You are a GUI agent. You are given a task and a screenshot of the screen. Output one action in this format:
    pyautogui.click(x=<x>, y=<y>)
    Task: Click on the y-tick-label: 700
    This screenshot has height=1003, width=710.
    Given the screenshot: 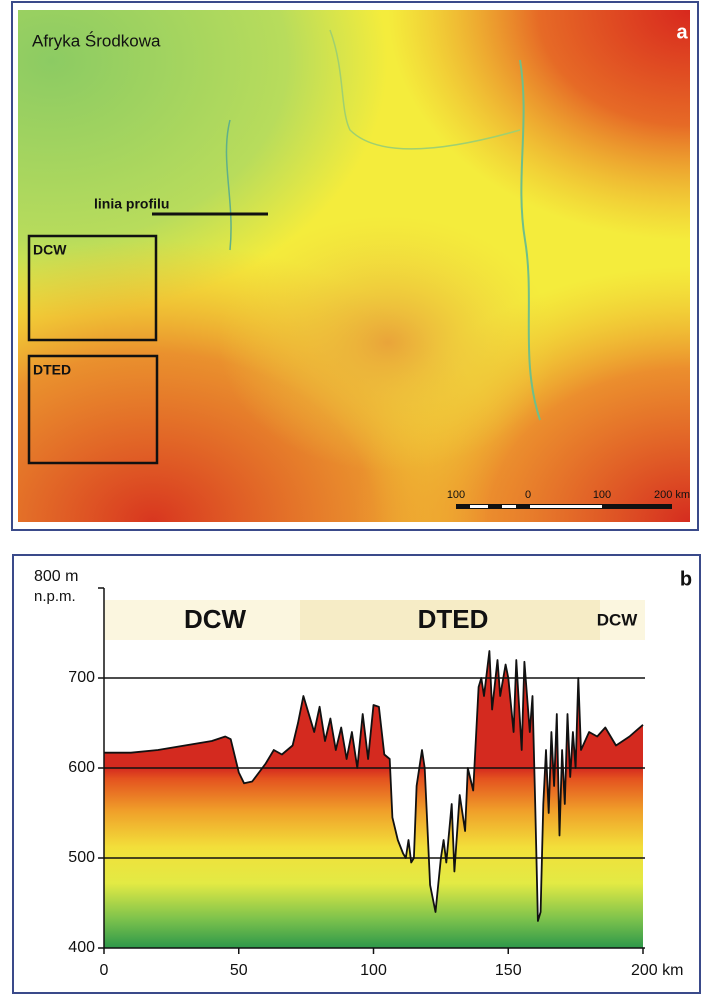 What is the action you would take?
    pyautogui.click(x=81, y=677)
    